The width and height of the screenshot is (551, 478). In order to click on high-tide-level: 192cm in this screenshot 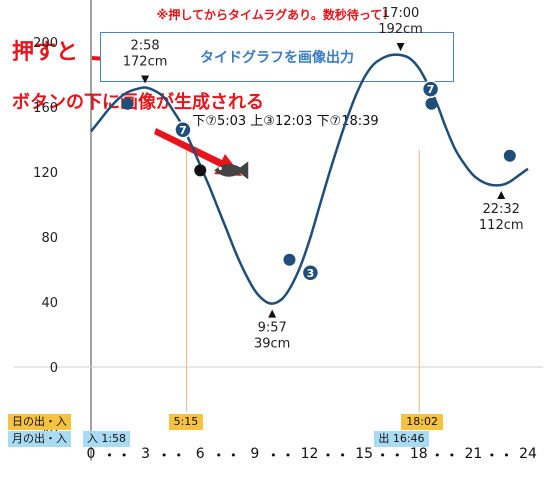, I will do `click(400, 29)`.